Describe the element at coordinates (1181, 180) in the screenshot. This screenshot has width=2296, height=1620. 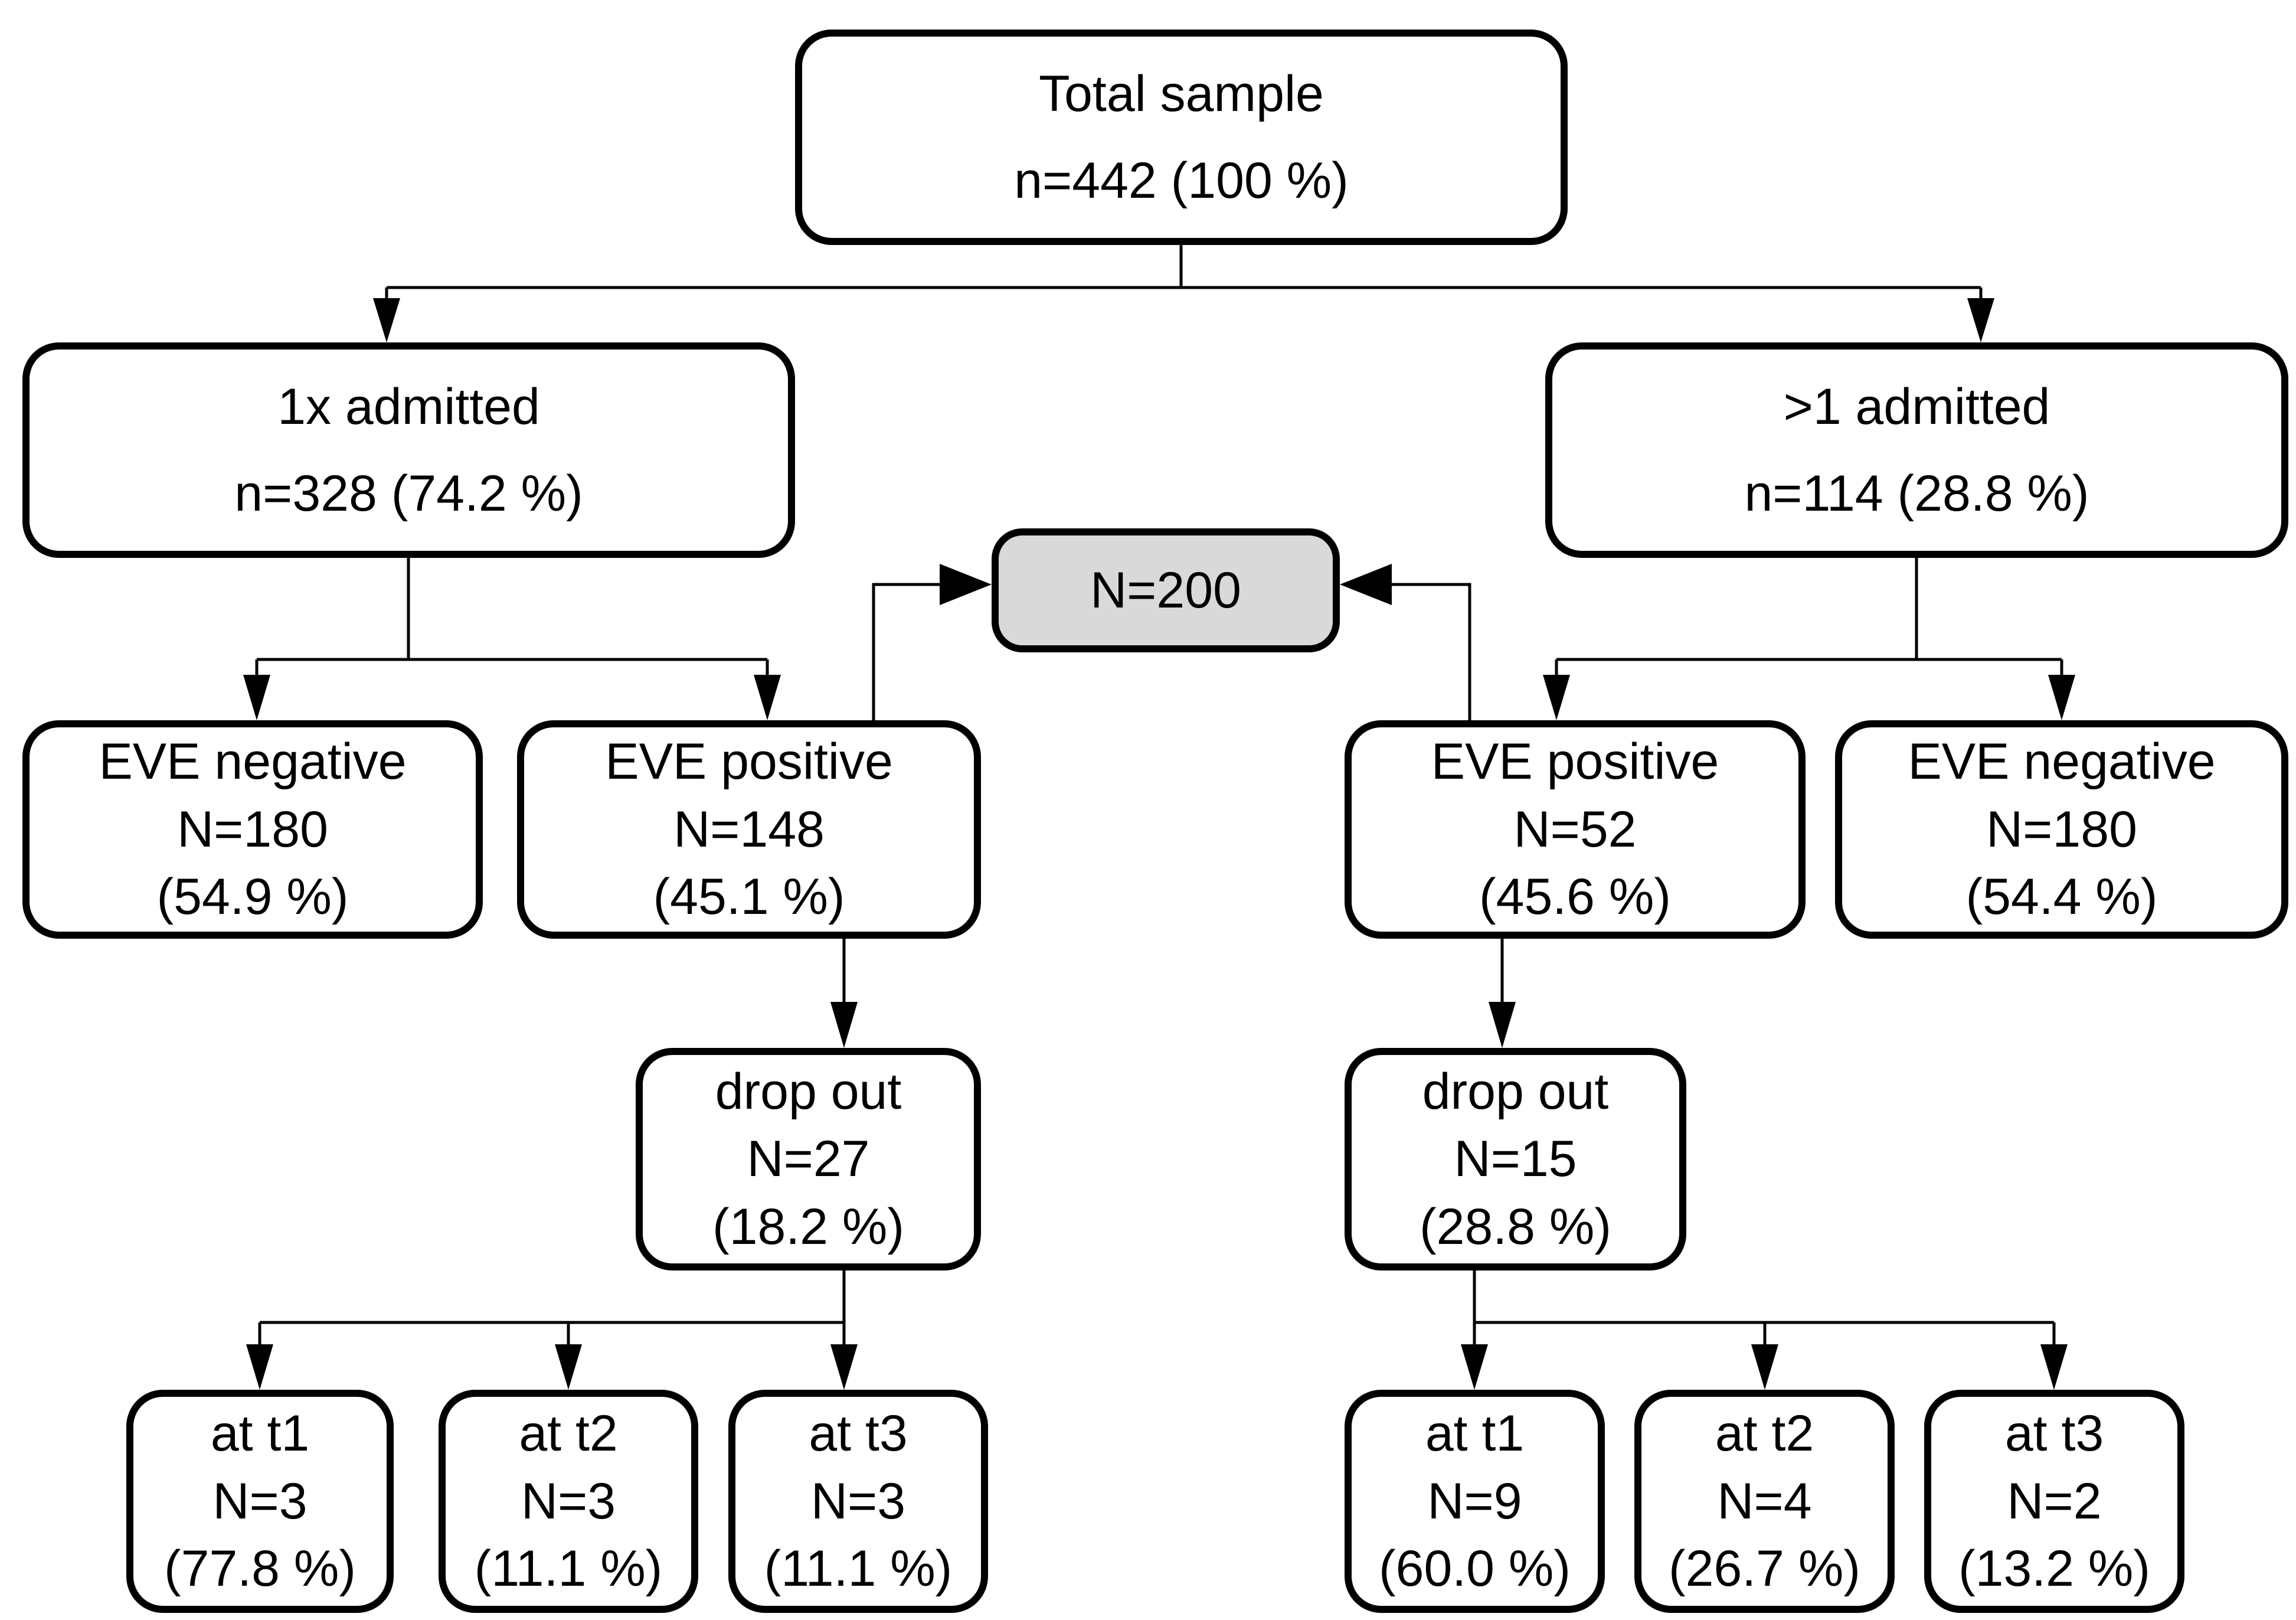
I see `node-text-line: n=442 (100 %)` at that location.